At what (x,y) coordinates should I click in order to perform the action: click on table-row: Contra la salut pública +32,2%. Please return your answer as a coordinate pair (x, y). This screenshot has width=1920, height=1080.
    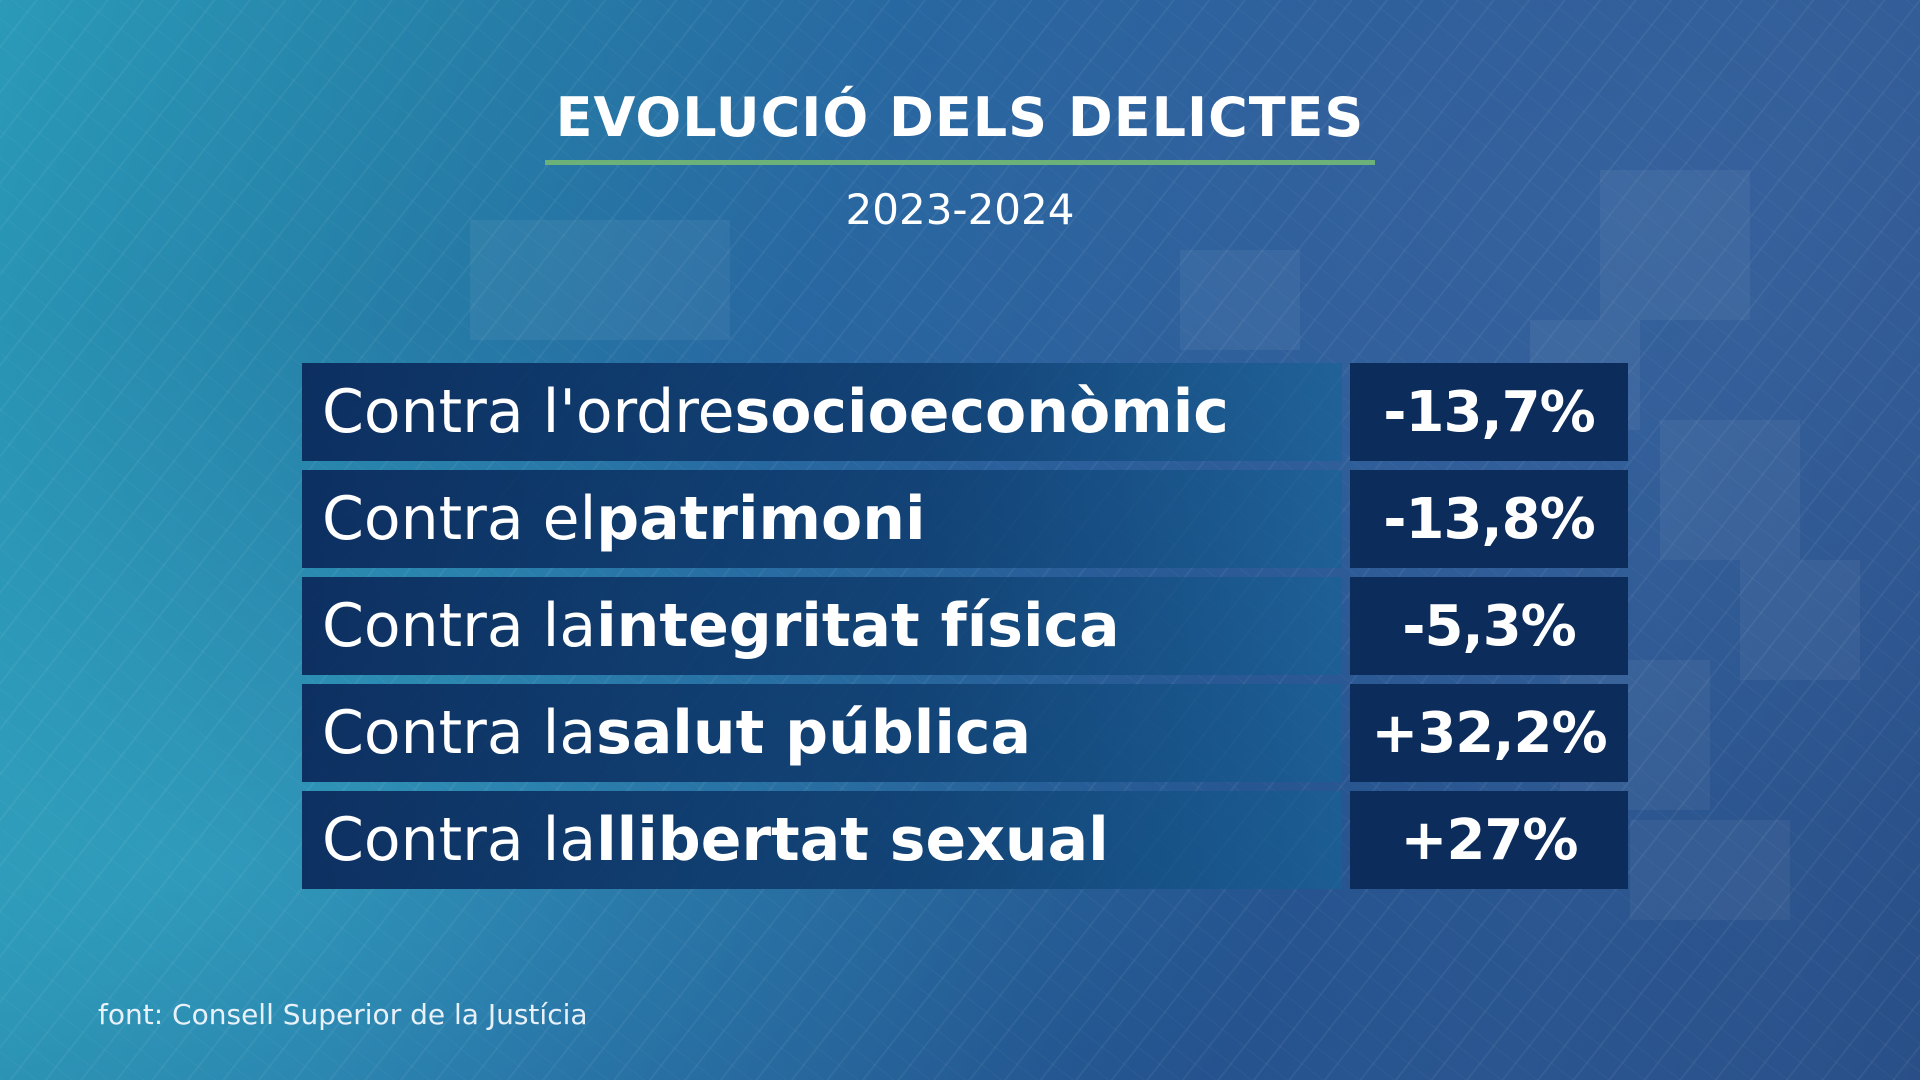
    Looking at the image, I should click on (965, 733).